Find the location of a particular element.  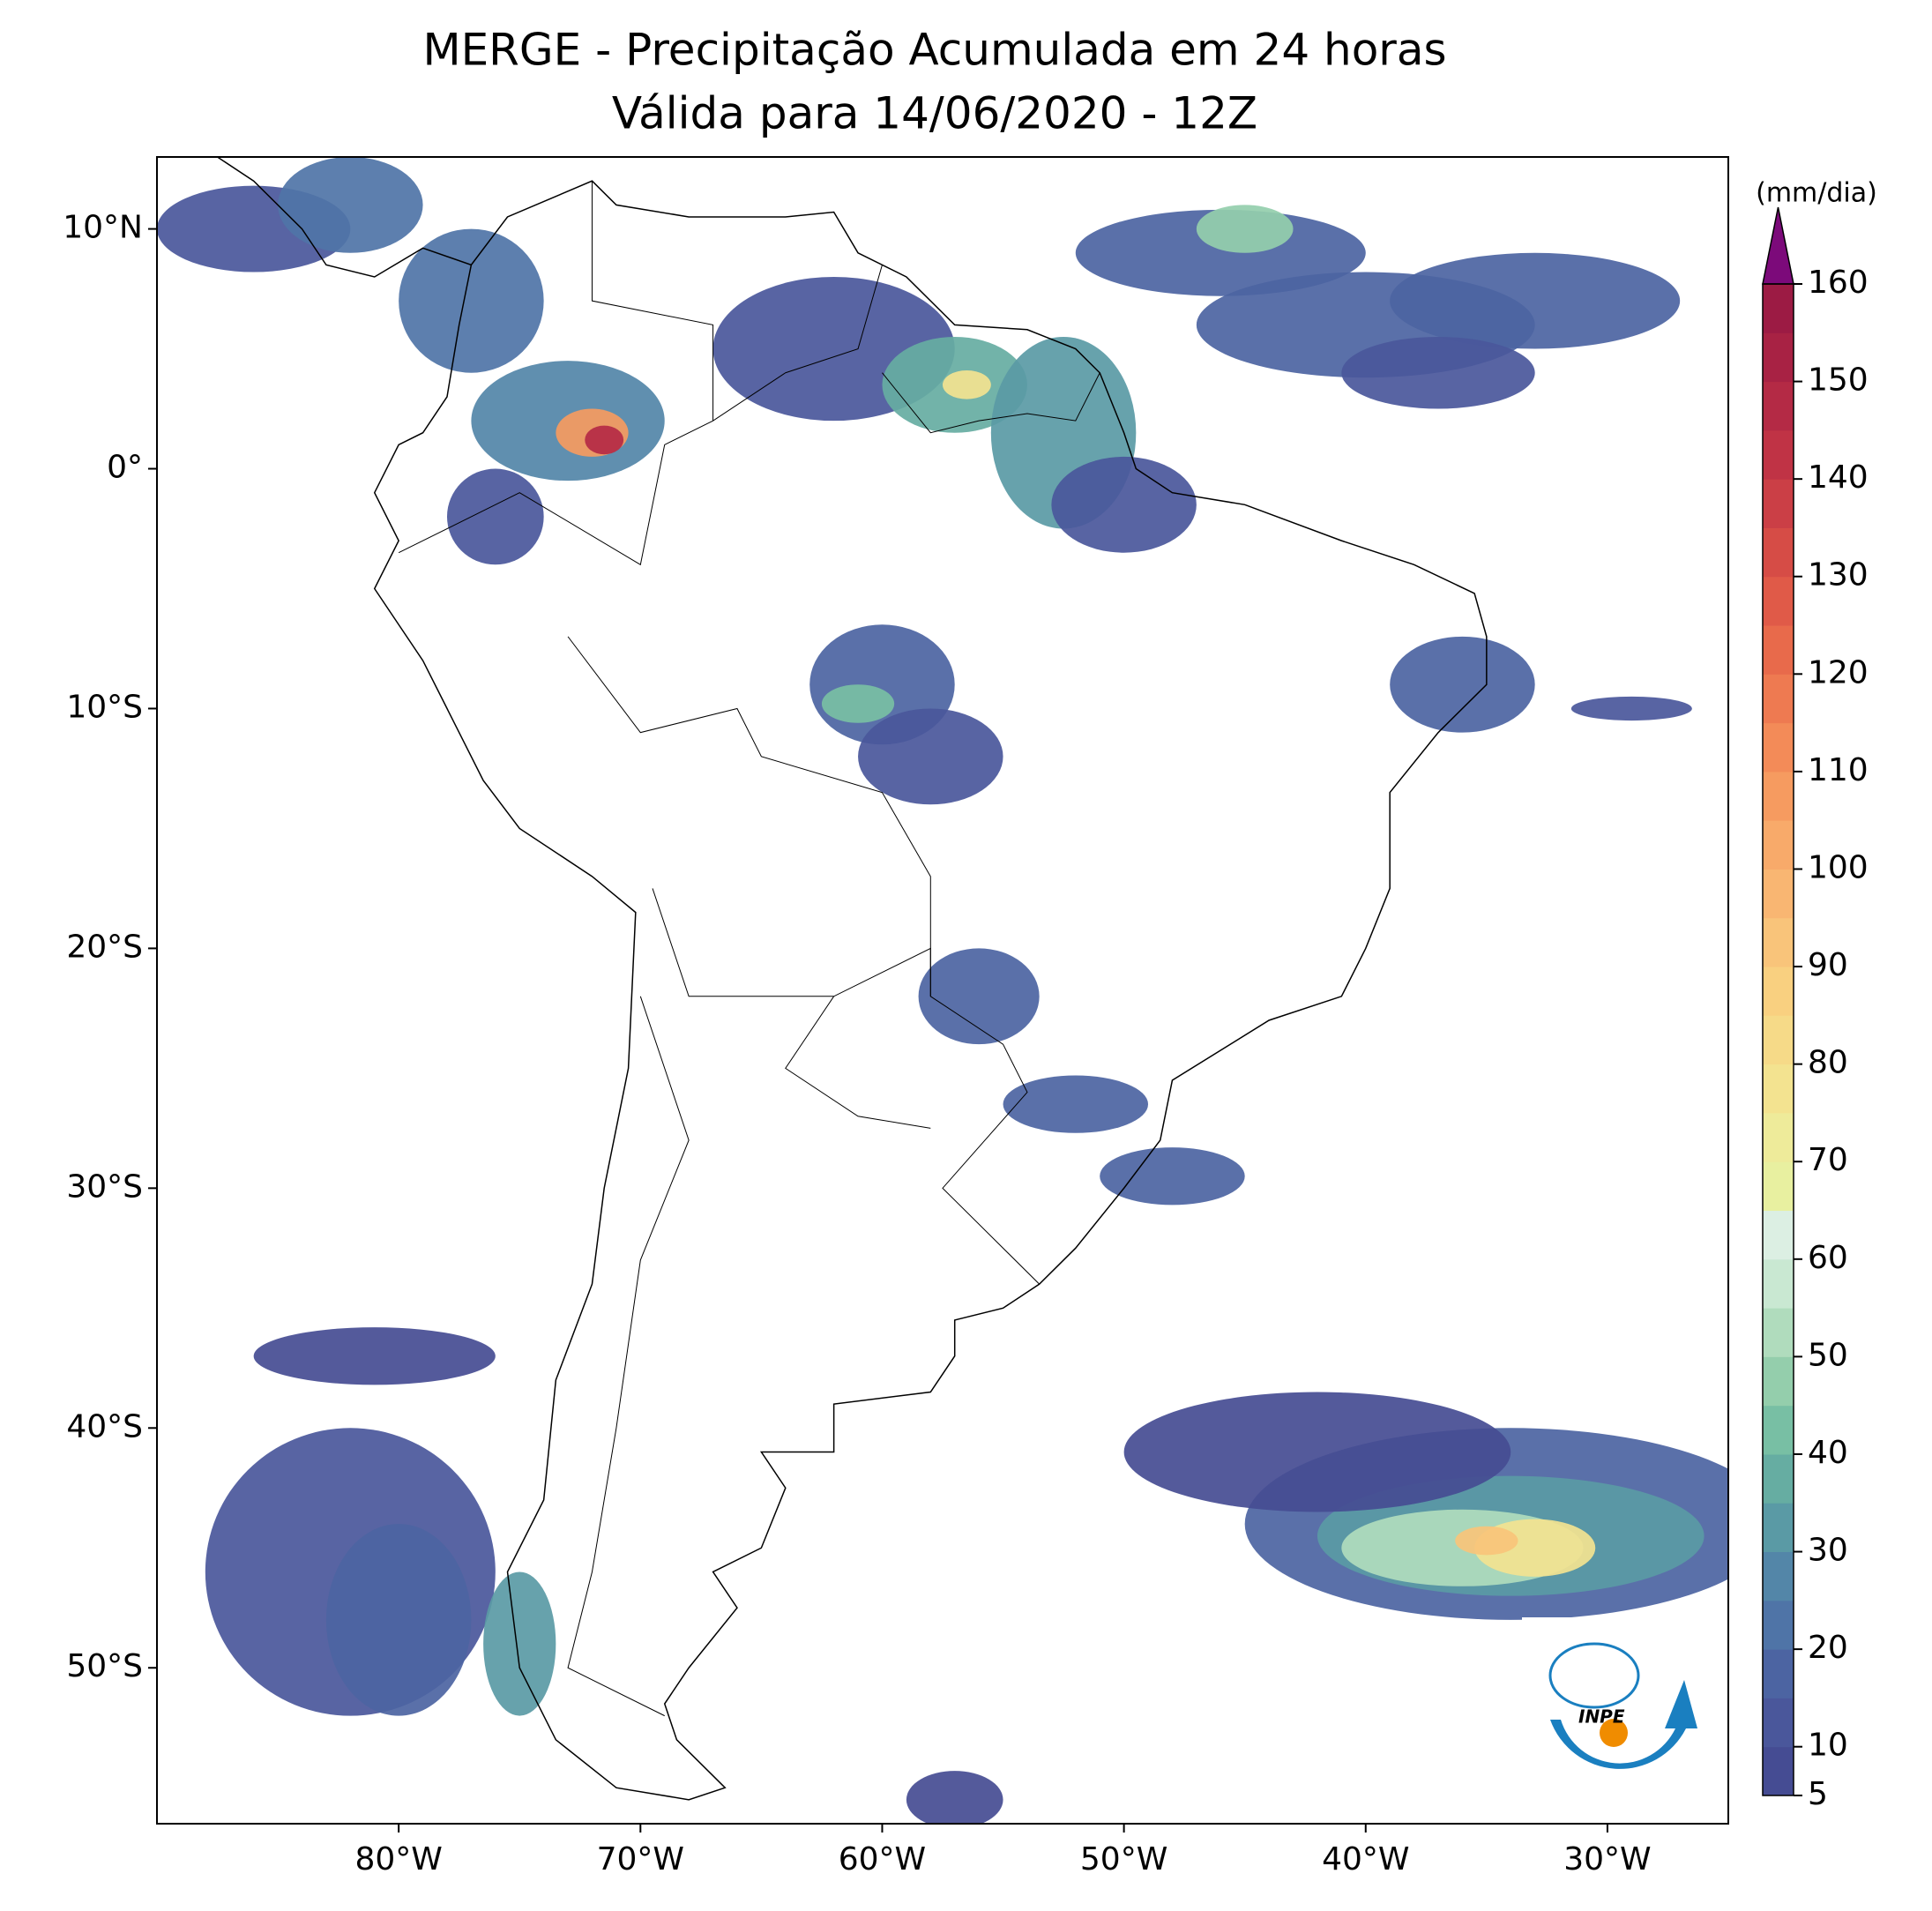

x-tick-label: 60°W is located at coordinates (882, 1859).